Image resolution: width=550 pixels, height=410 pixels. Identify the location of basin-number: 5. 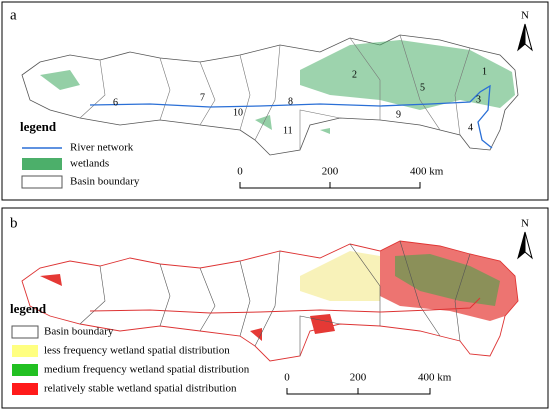
(422, 87).